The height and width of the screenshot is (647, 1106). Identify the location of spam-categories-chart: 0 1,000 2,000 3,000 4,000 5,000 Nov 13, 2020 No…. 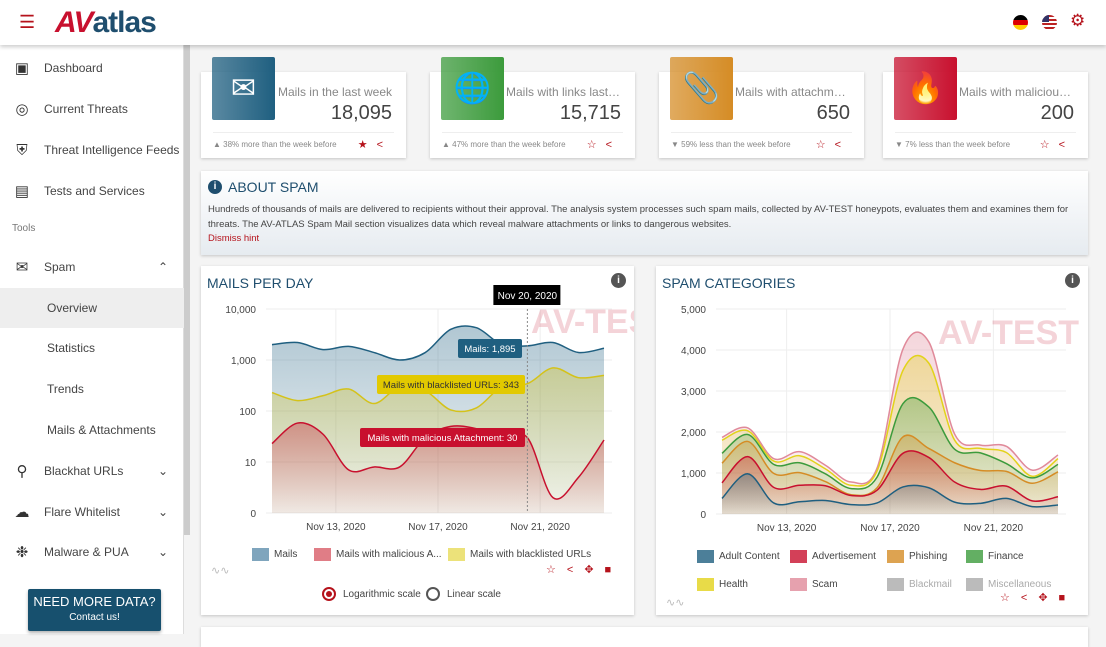
(880, 419).